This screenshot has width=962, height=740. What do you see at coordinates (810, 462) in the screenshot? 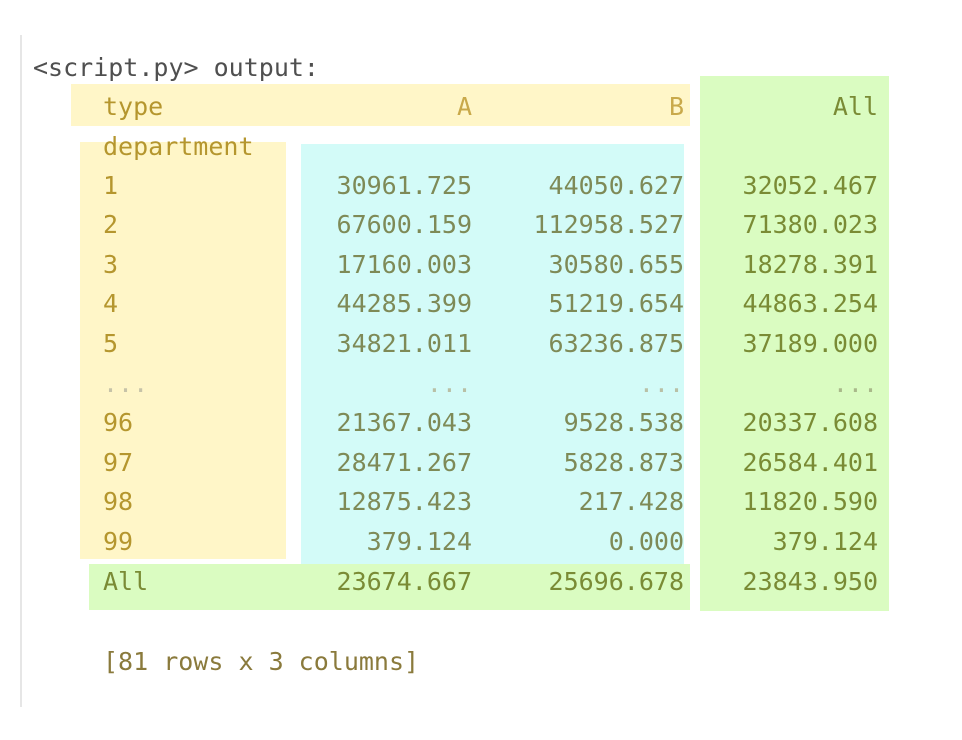
I see `cell-all: 26584.401` at bounding box center [810, 462].